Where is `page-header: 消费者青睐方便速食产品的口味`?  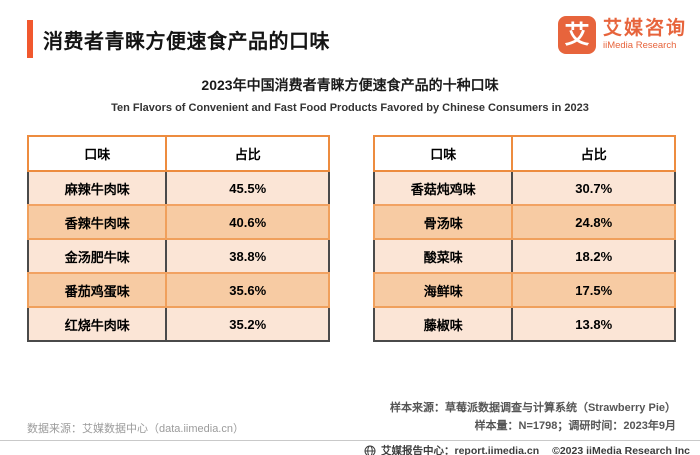 page-header: 消费者青睐方便速食产品的口味 is located at coordinates (178, 39).